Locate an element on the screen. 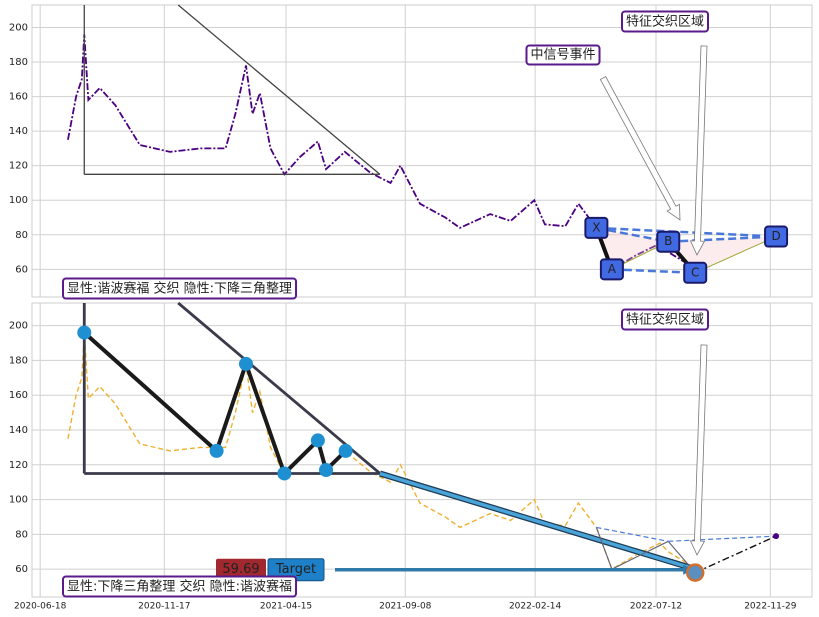 Image resolution: width=819 pixels, height=617 pixels. panel-label: 显性:下降三角整理 交织 隐性:谐波赛福 is located at coordinates (179, 587).